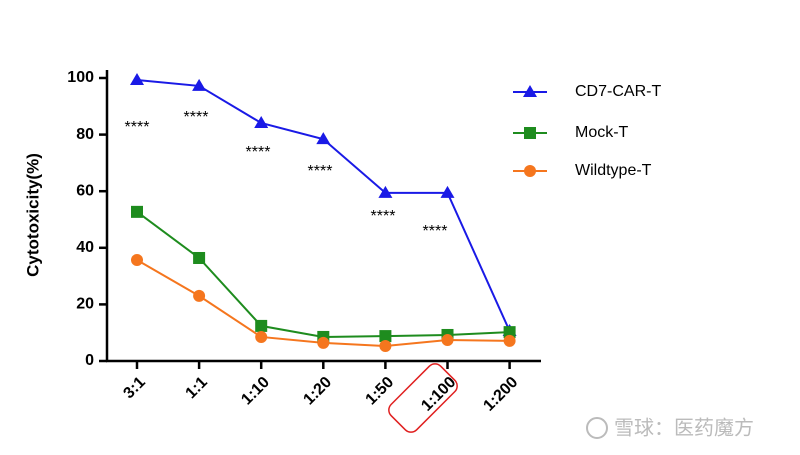 This screenshot has width=800, height=455. I want to click on y-axis-label: Cytotoxicity(%), so click(32, 215).